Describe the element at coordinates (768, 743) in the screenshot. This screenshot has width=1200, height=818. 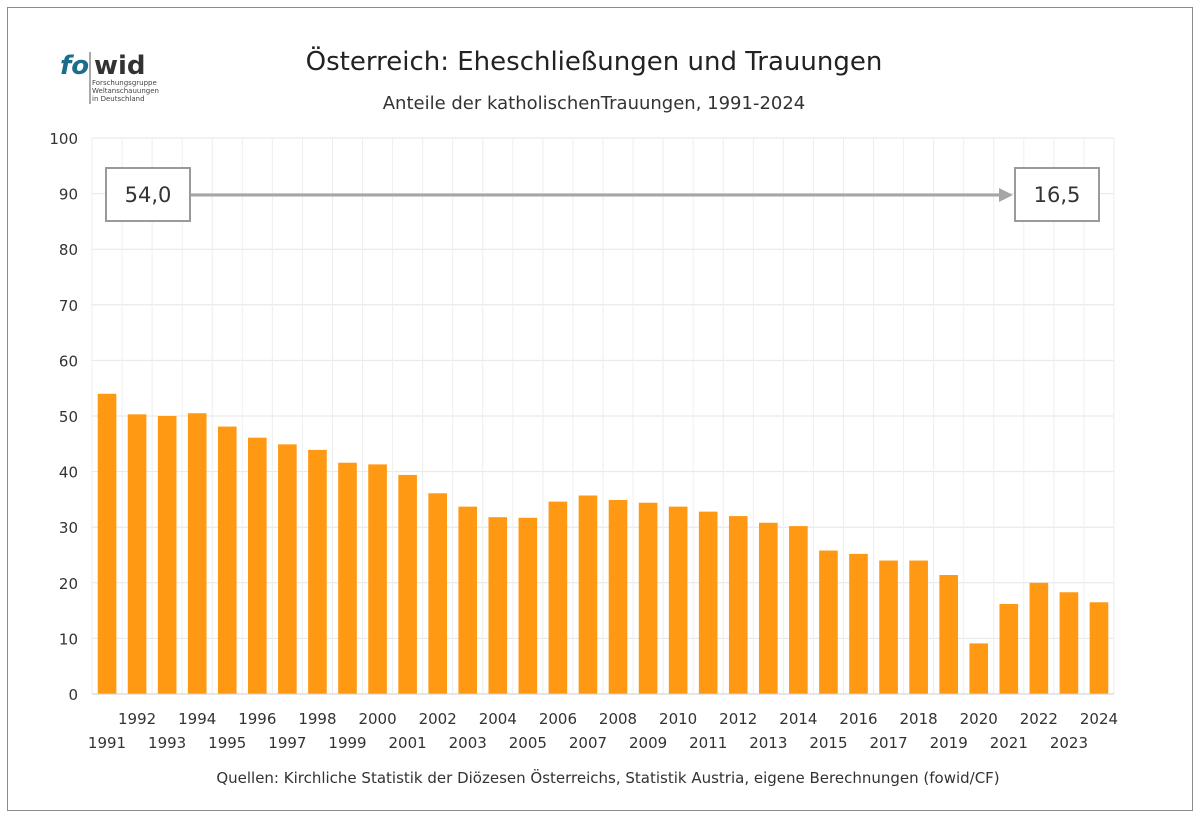
I see `x-tick-label: 2013` at that location.